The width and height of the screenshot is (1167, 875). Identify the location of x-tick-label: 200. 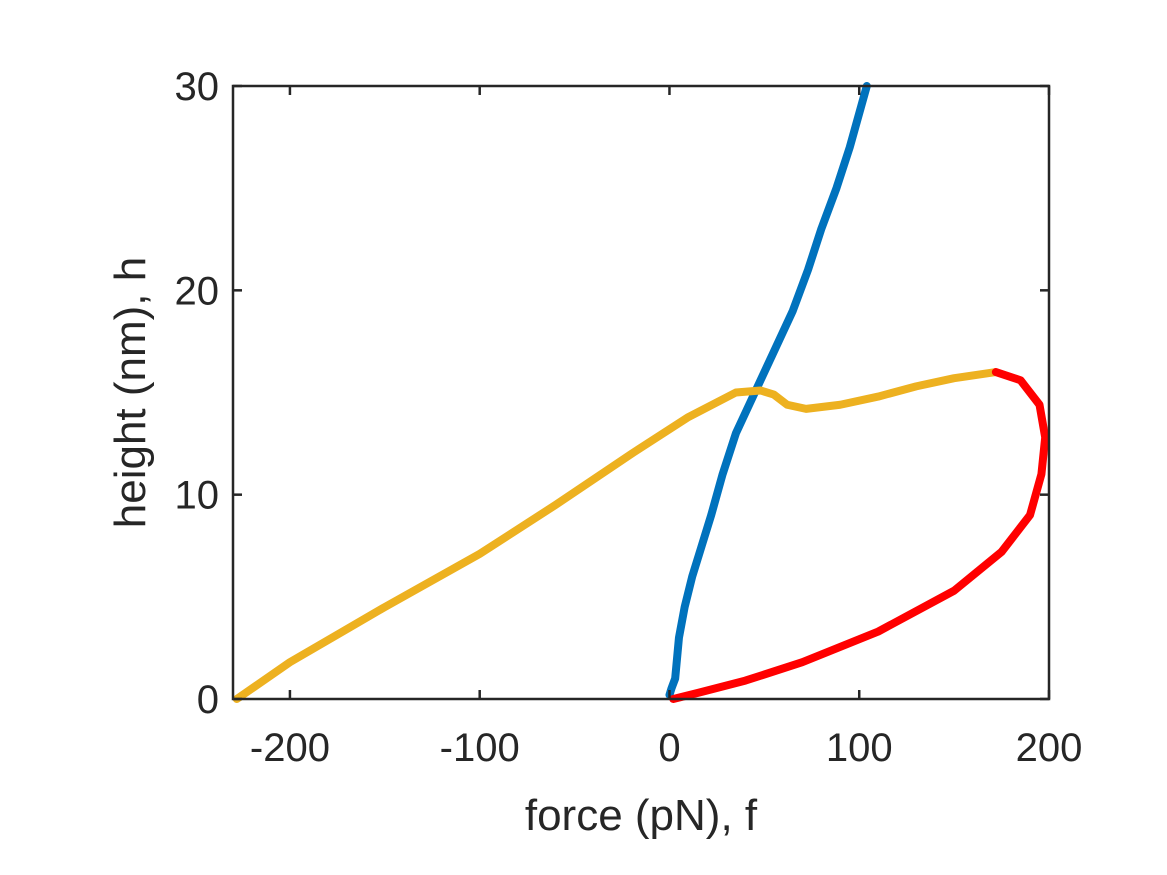
(1049, 748).